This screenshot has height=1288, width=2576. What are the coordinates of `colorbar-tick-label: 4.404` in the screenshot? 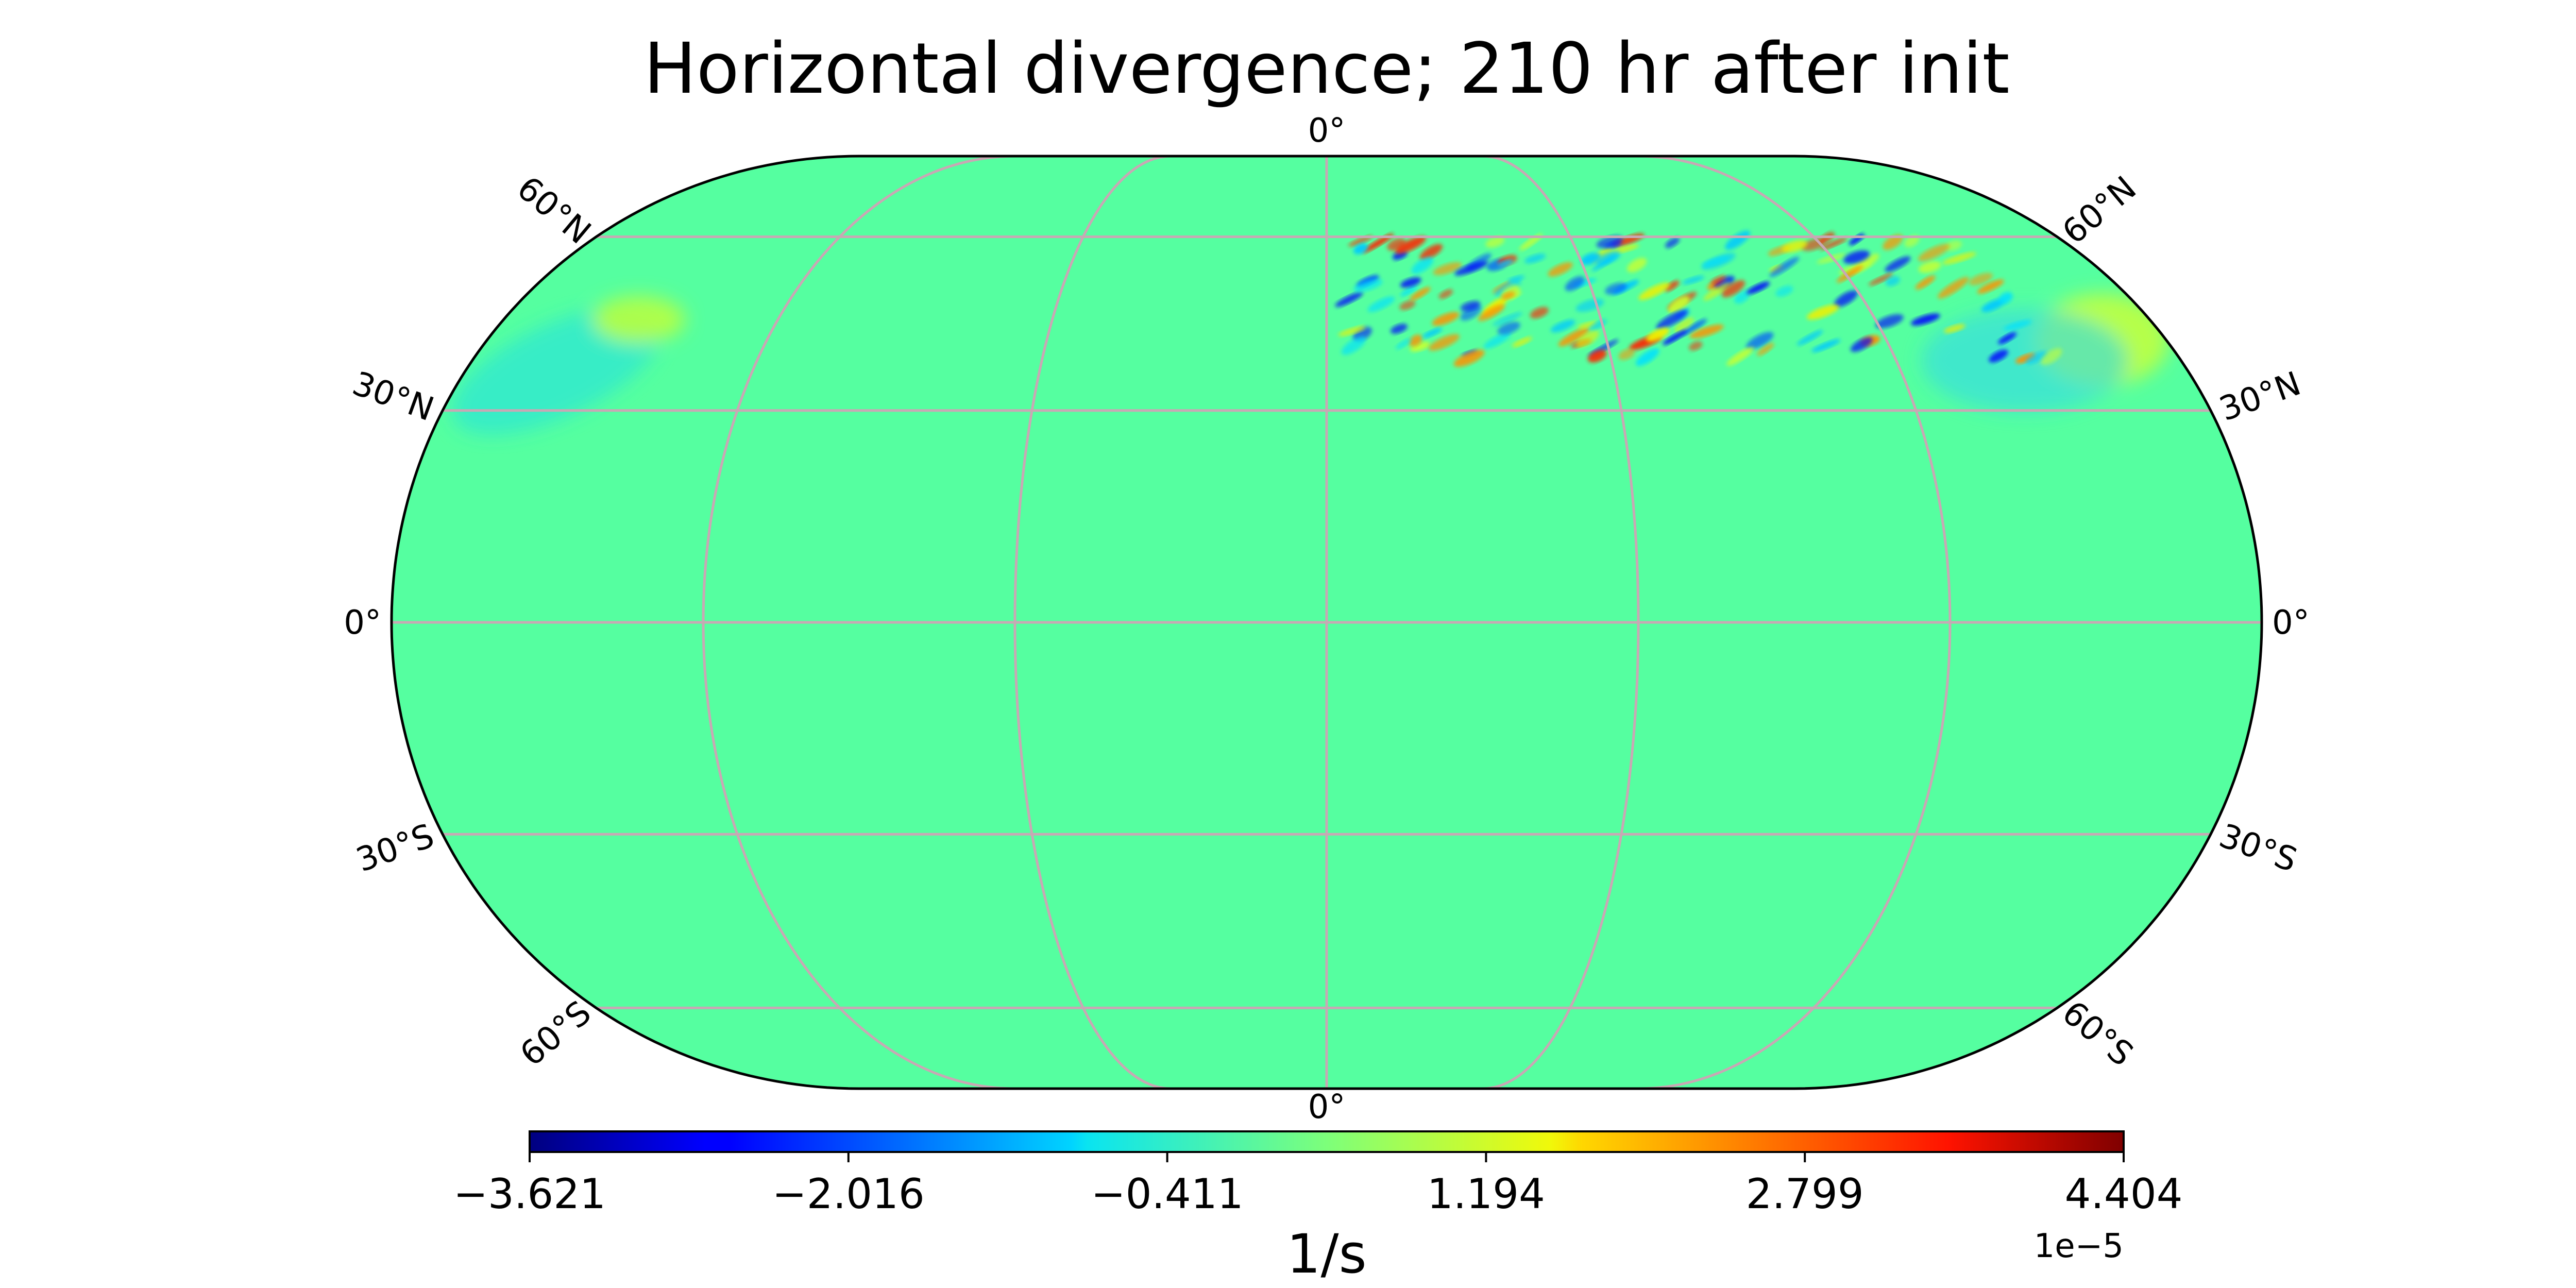 It's located at (2123, 1194).